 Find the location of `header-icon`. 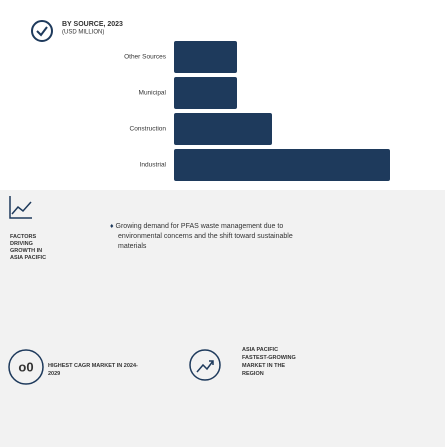

header-icon is located at coordinates (42, 31).